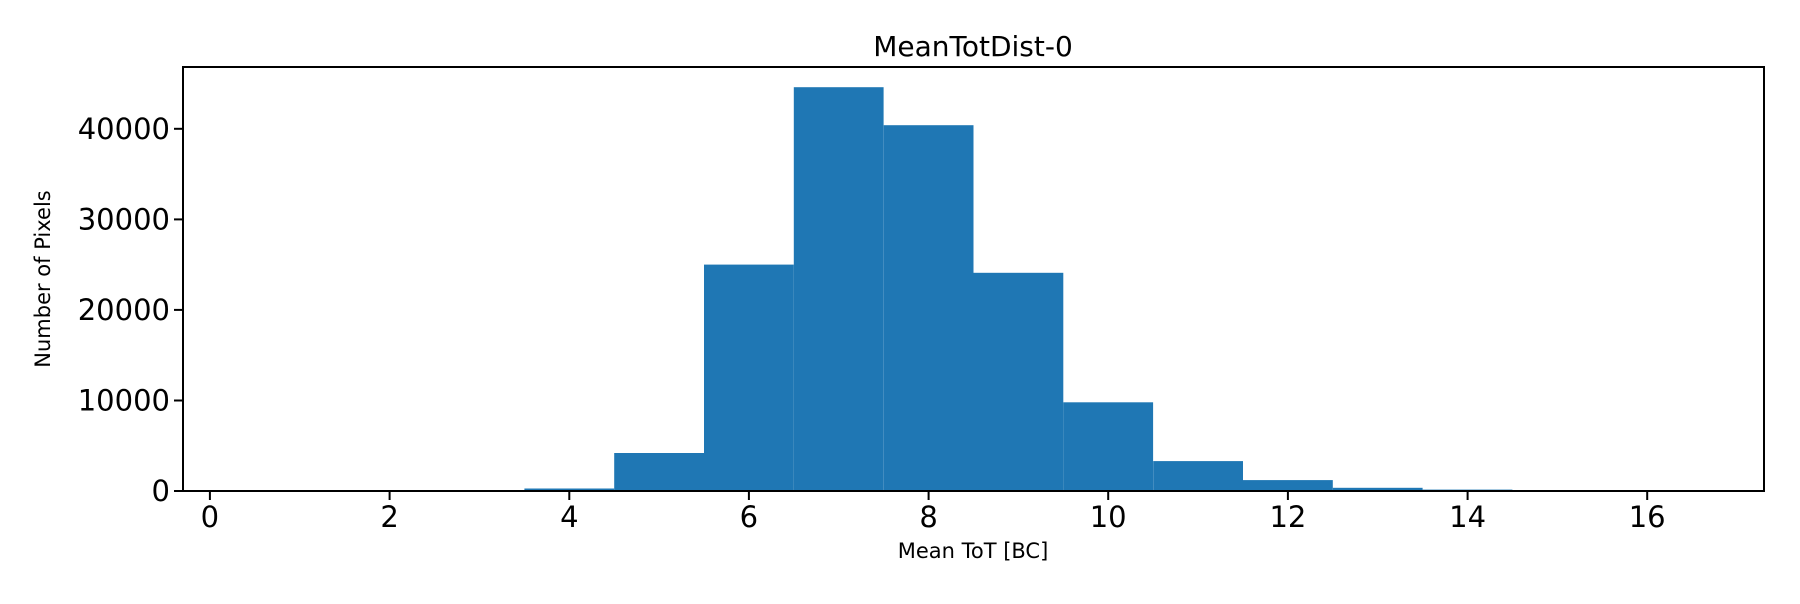 The image size is (1800, 604). I want to click on x-tick-label: 16, so click(1647, 517).